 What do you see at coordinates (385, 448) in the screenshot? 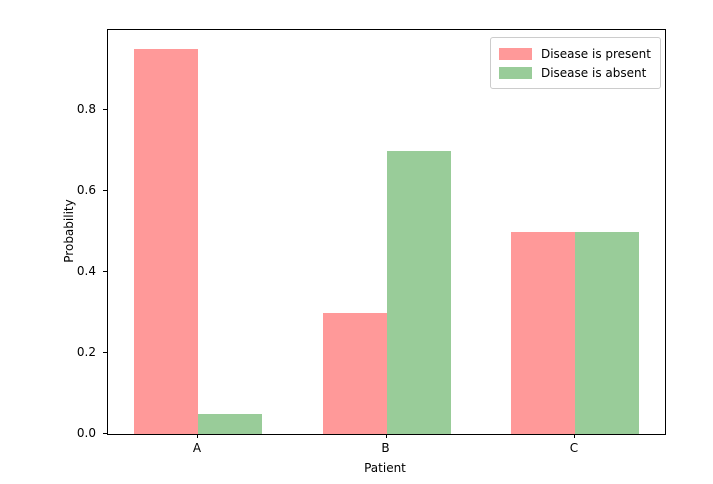
I see `x-tick-label: B` at bounding box center [385, 448].